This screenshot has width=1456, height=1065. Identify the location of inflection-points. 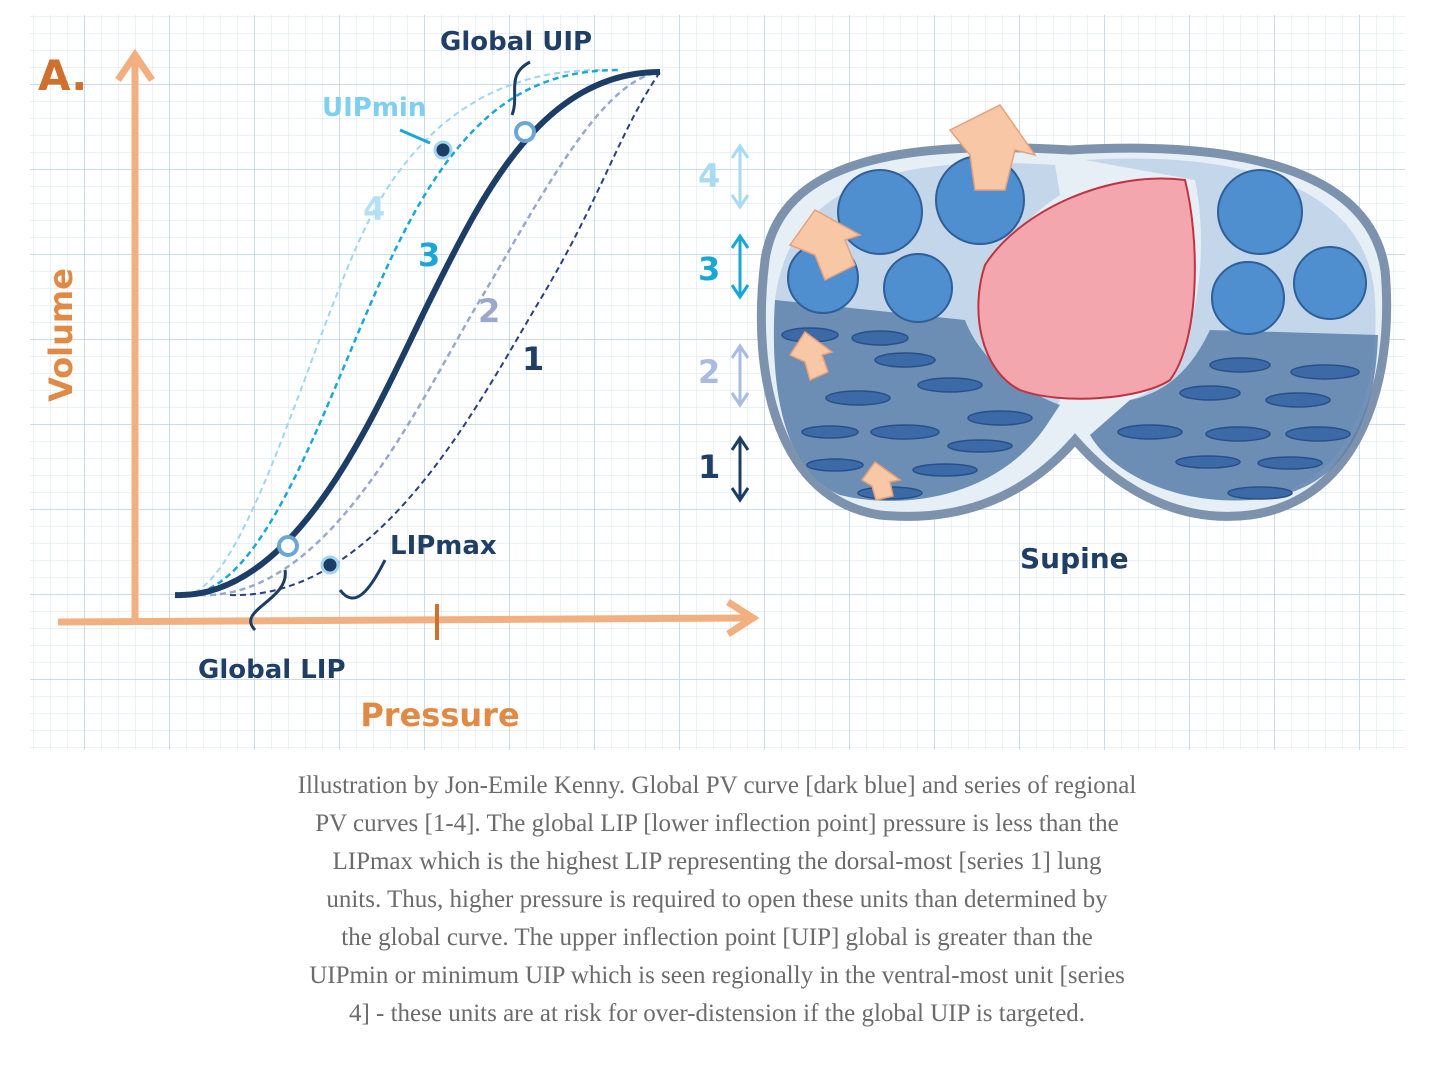
(406, 348).